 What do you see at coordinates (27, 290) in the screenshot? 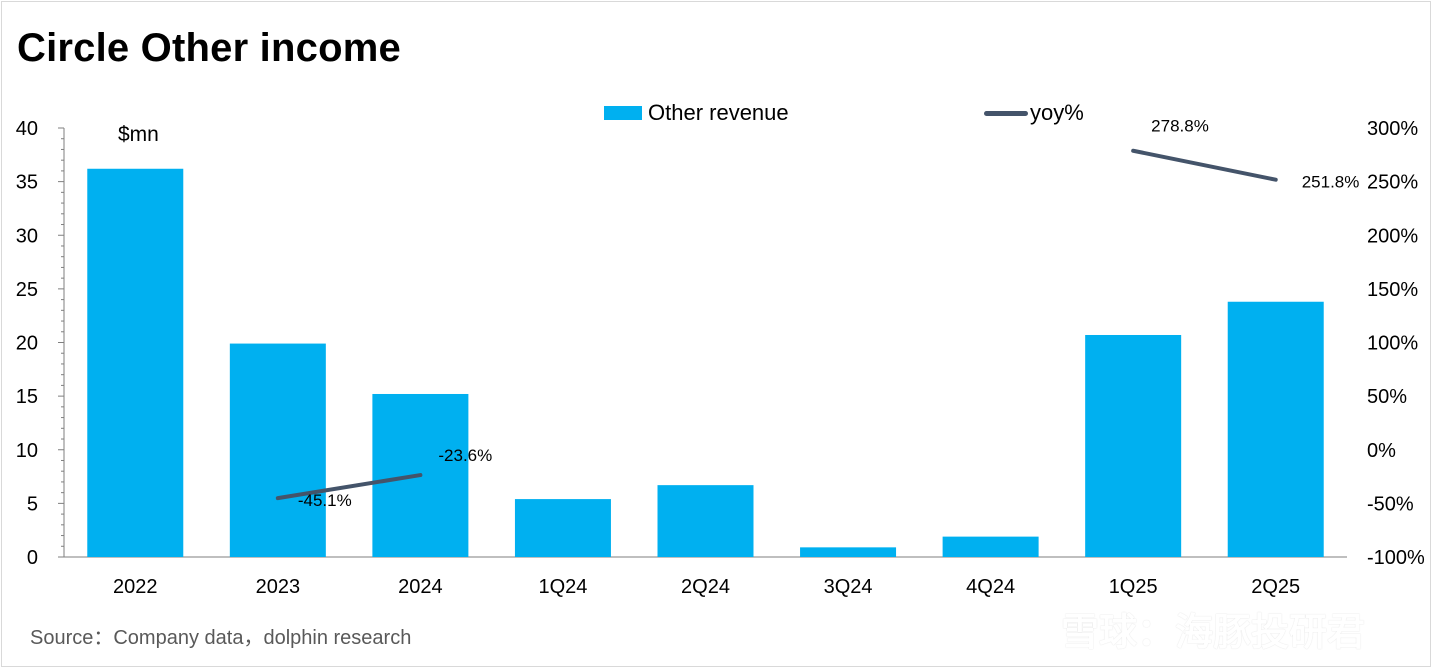
I see `y-axis-left-tick-label: 25` at bounding box center [27, 290].